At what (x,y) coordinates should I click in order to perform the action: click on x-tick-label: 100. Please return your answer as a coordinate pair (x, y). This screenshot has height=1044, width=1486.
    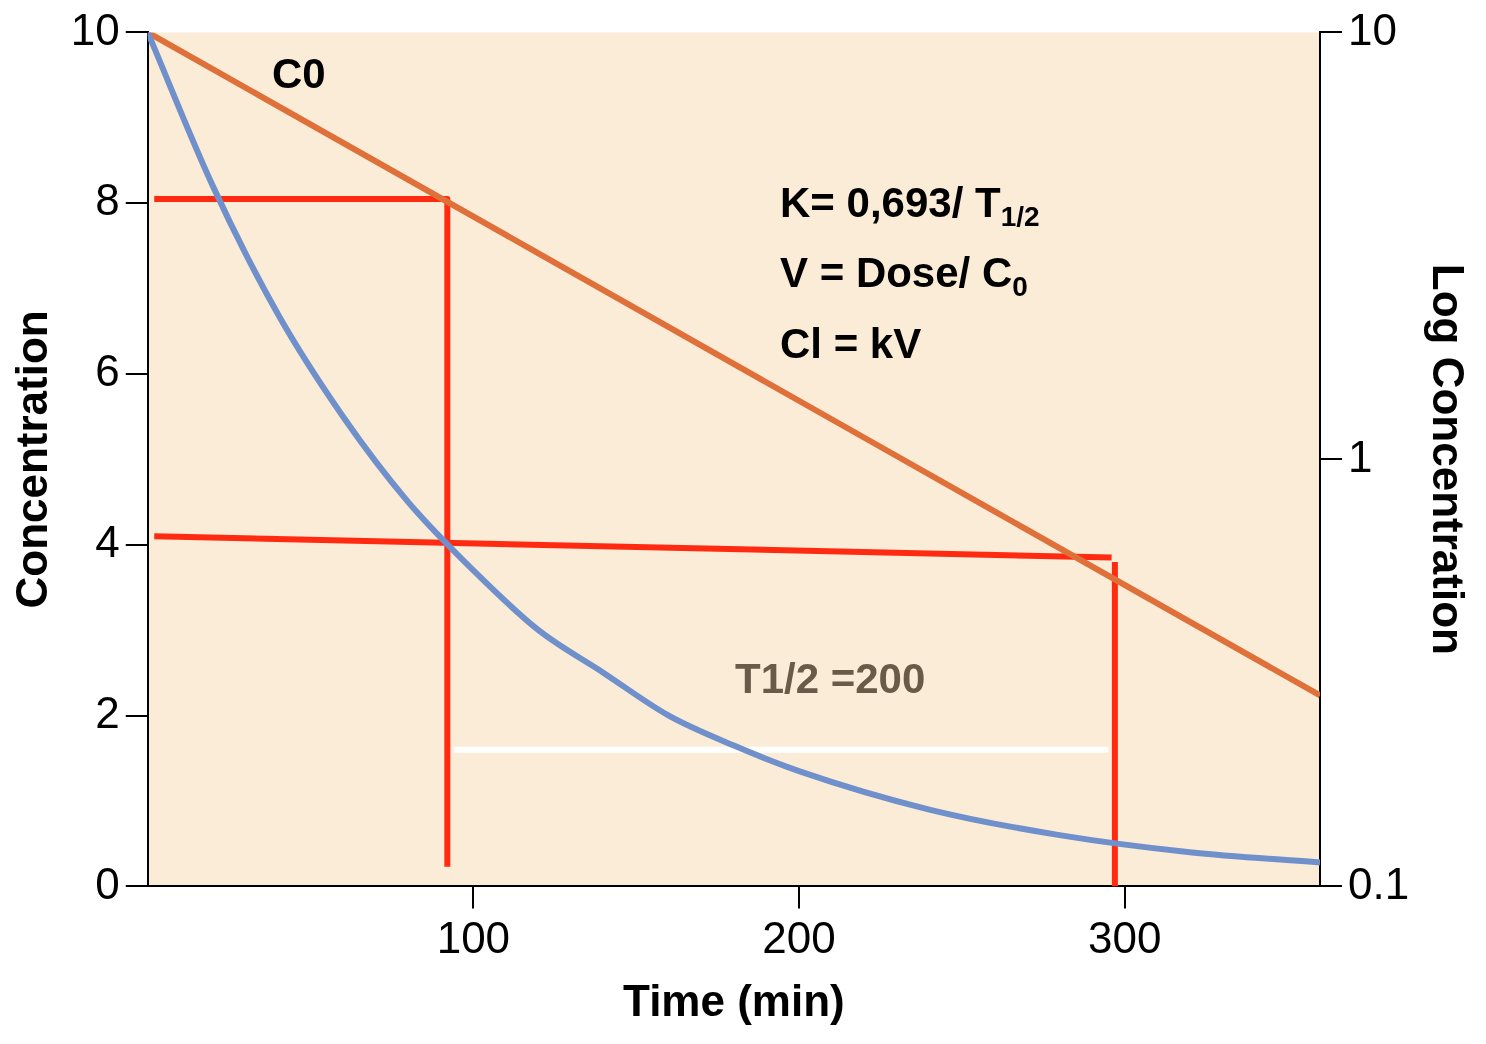
    Looking at the image, I should click on (473, 937).